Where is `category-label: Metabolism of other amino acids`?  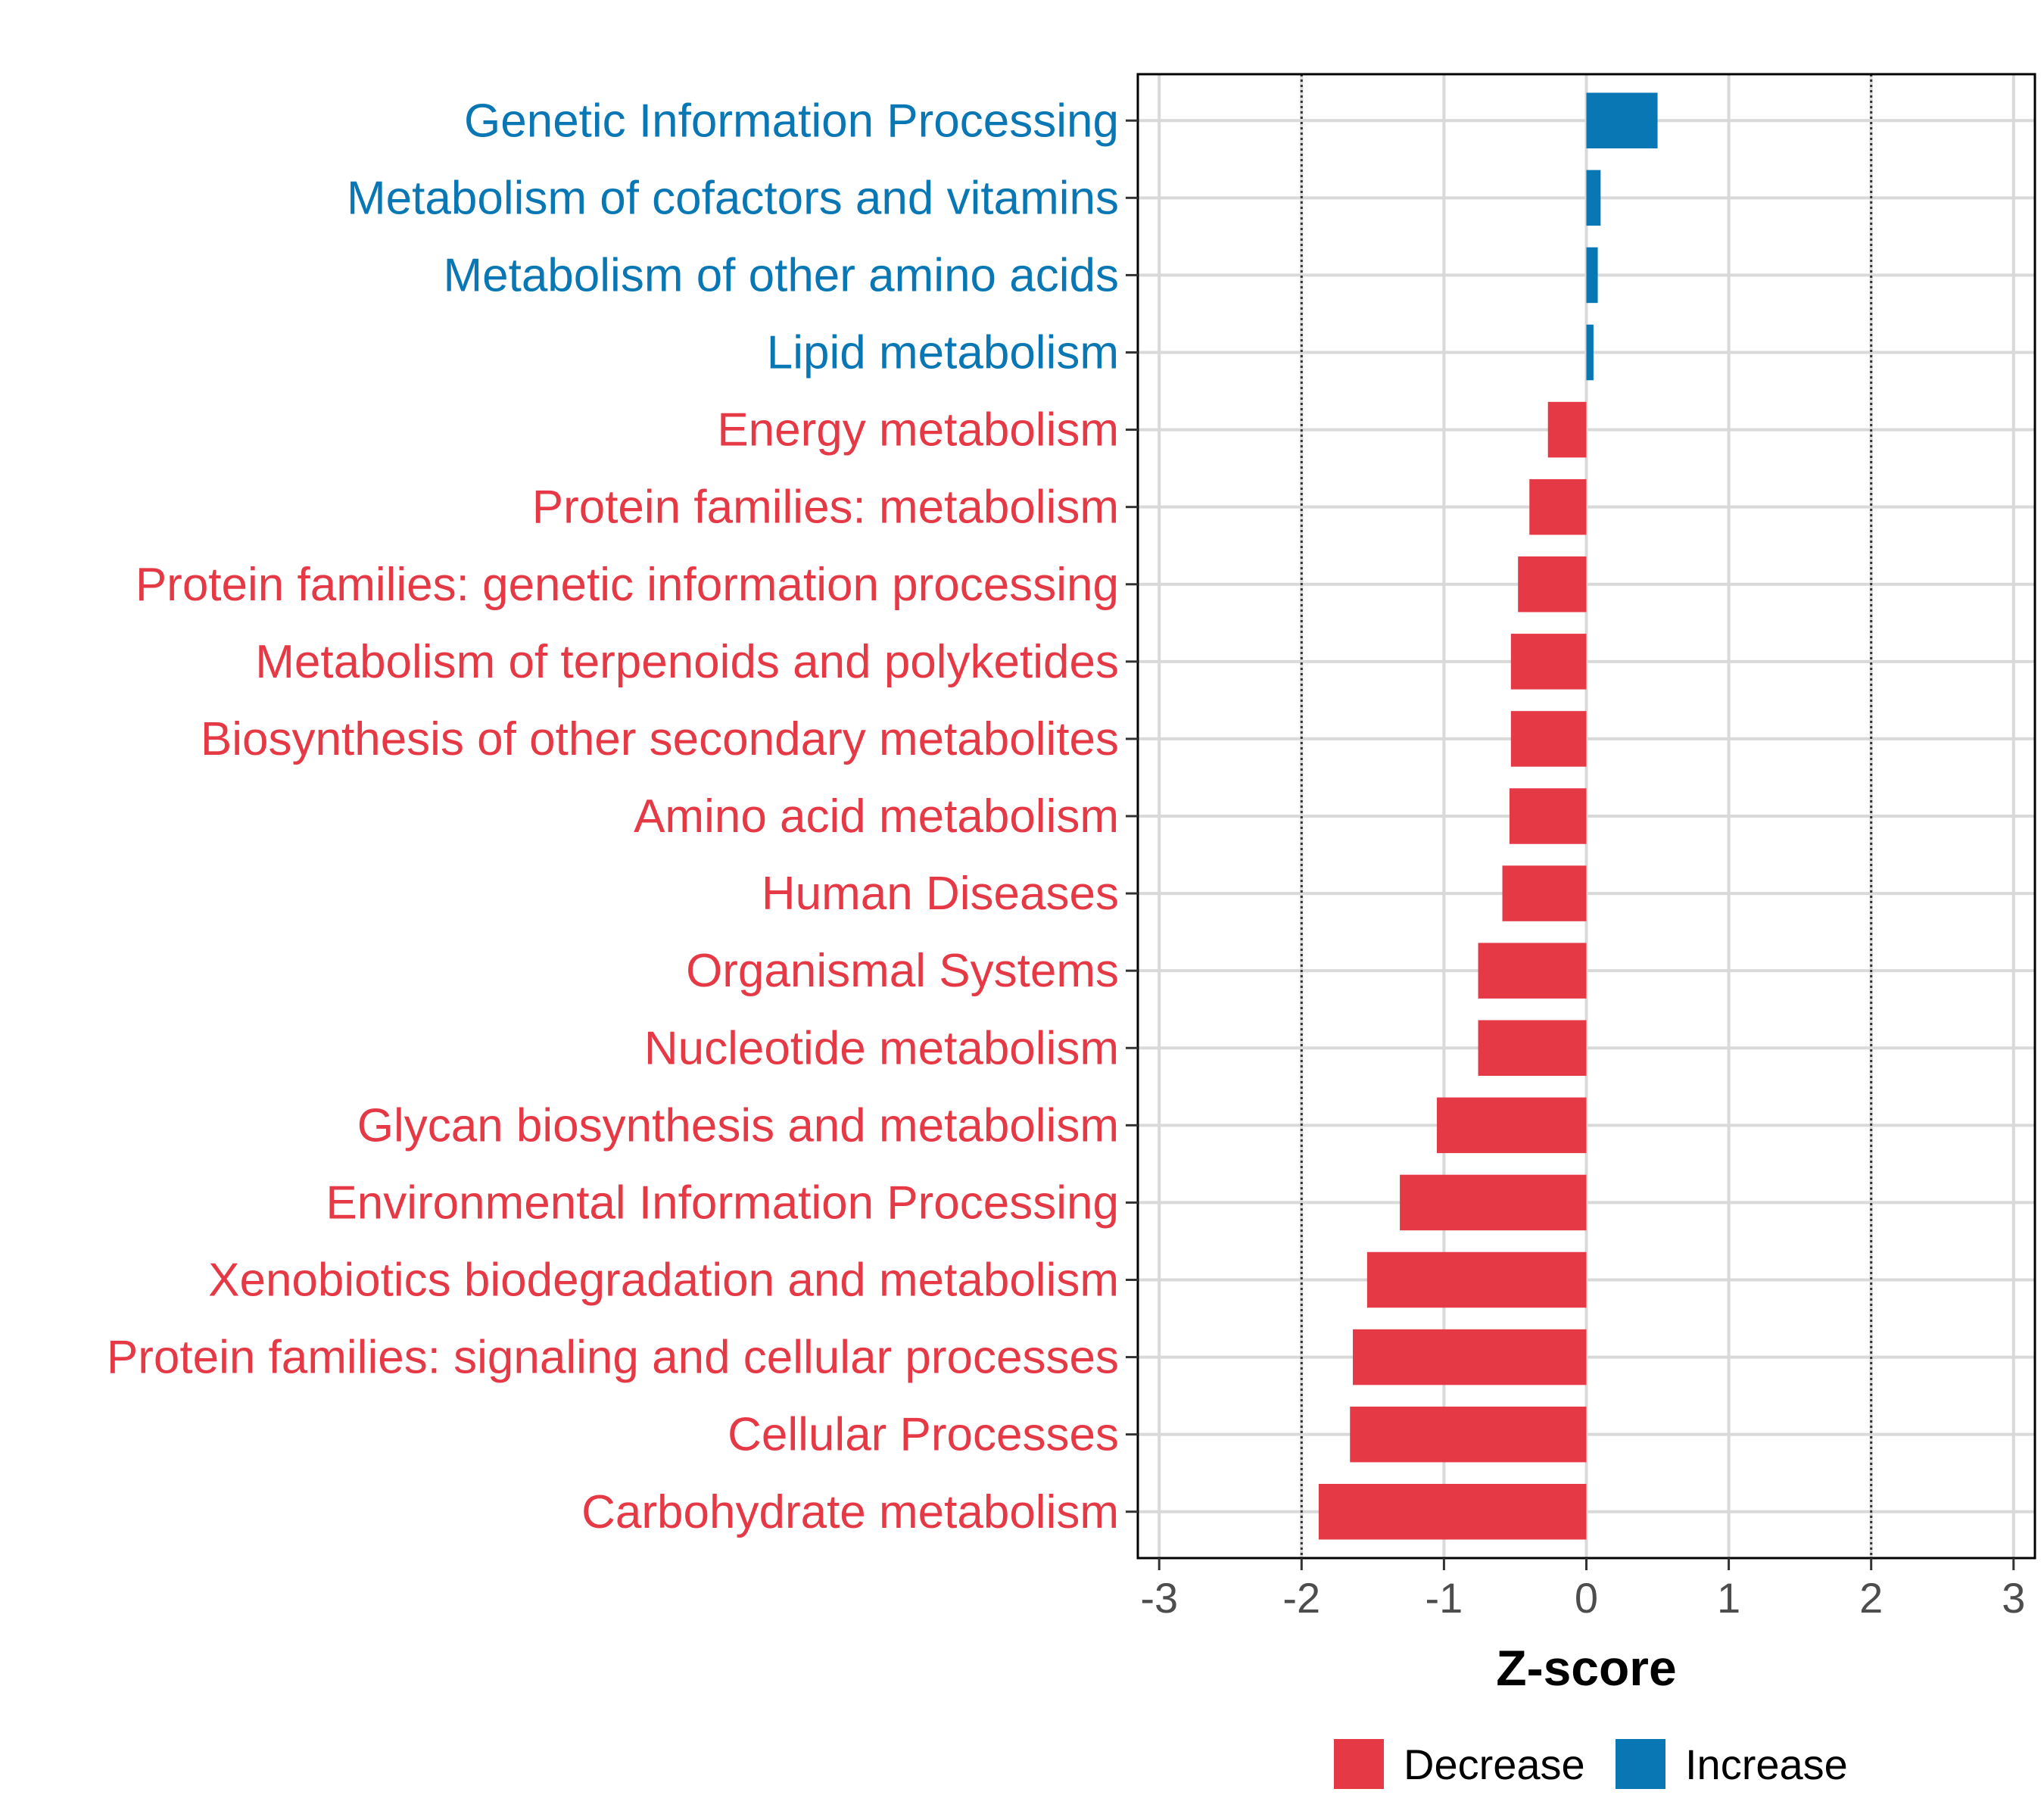 category-label: Metabolism of other amino acids is located at coordinates (781, 275).